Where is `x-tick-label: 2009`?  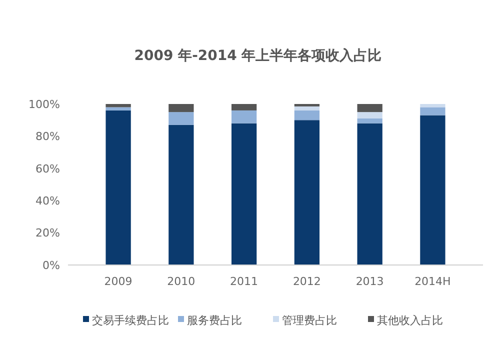
x-tick-label: 2009 is located at coordinates (118, 281).